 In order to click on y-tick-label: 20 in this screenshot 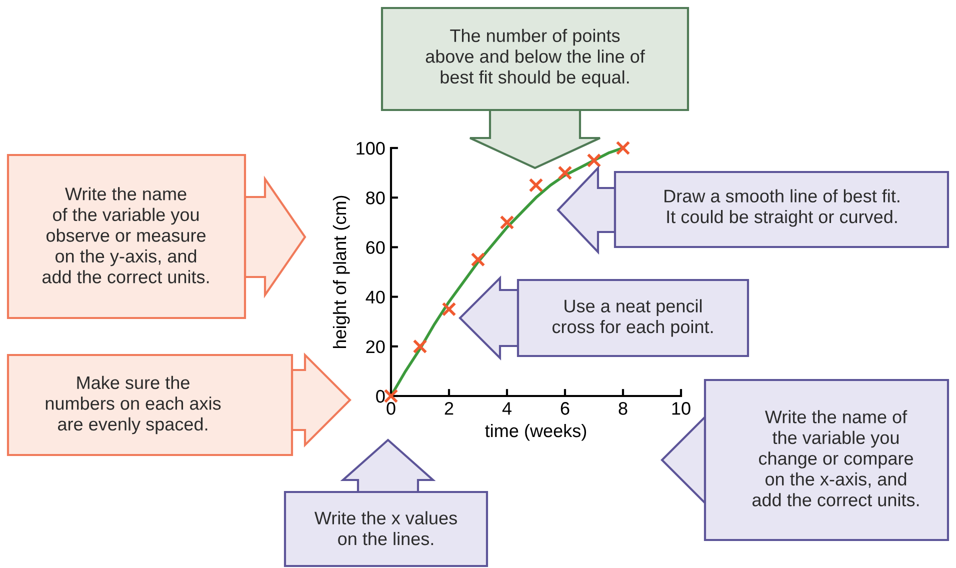, I will do `click(375, 347)`.